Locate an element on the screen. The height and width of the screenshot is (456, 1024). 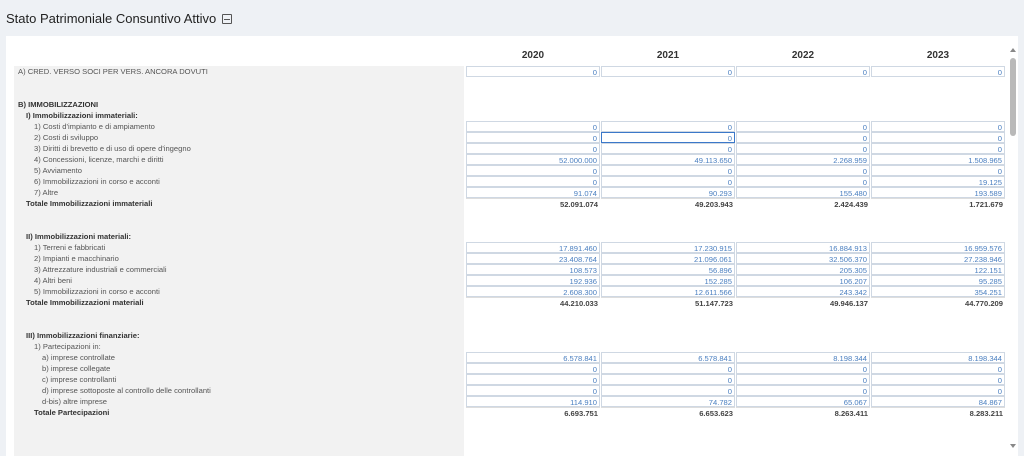
scroll-up-icon is located at coordinates (1013, 50).